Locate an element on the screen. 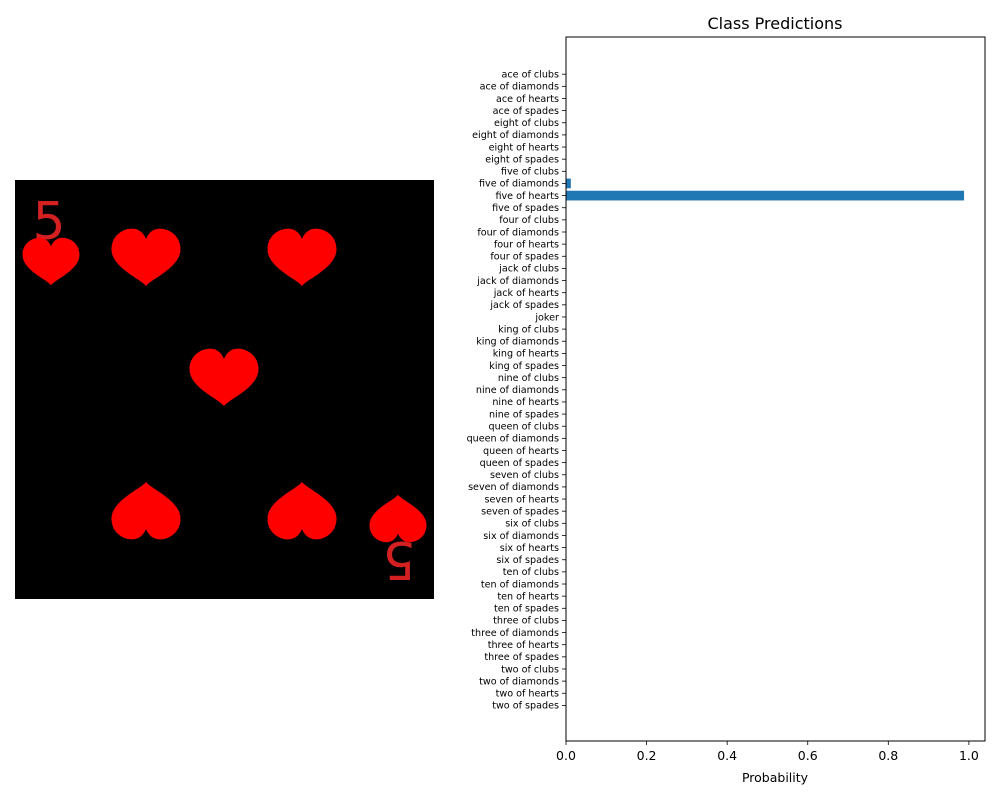 The height and width of the screenshot is (800, 1000). y-tick-label: ten of hearts is located at coordinates (528, 596).